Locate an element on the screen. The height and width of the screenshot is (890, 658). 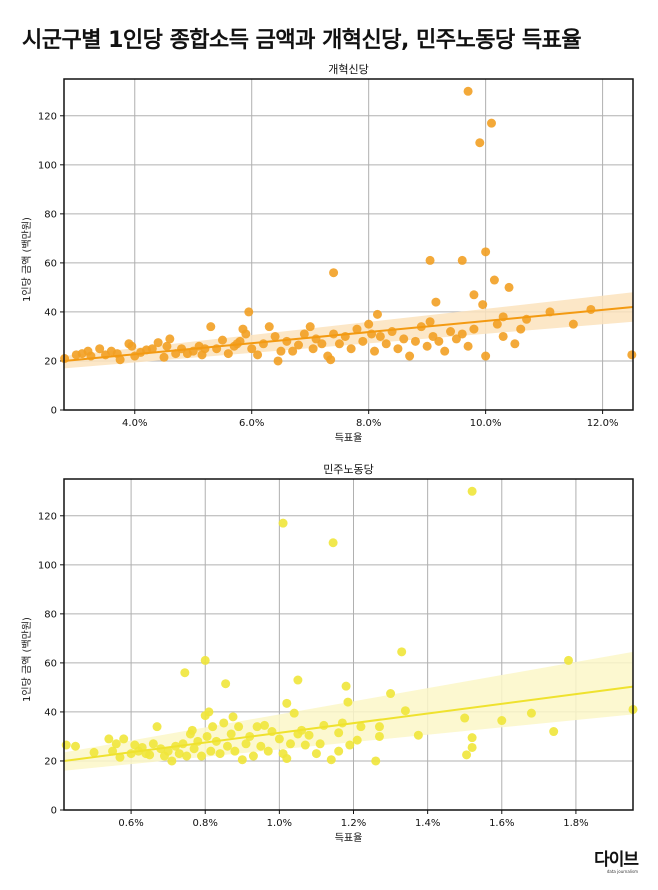
x-tick-label: 1.0% is located at coordinates (279, 823).